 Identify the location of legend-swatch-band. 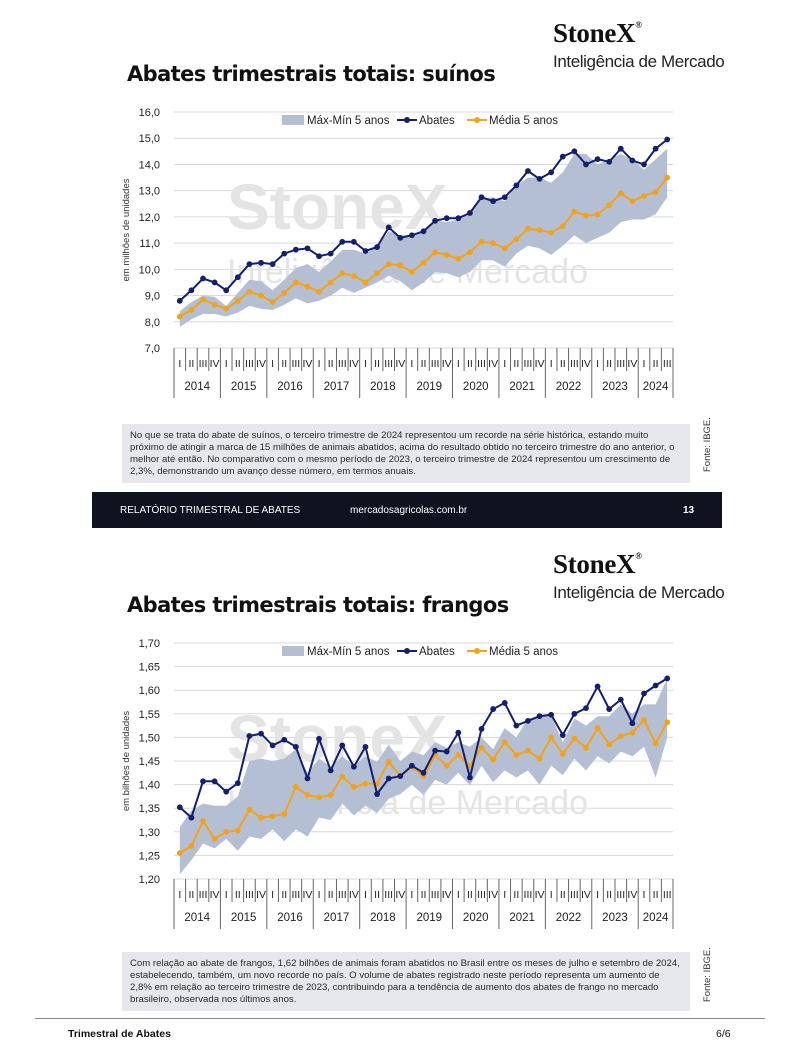
(293, 120).